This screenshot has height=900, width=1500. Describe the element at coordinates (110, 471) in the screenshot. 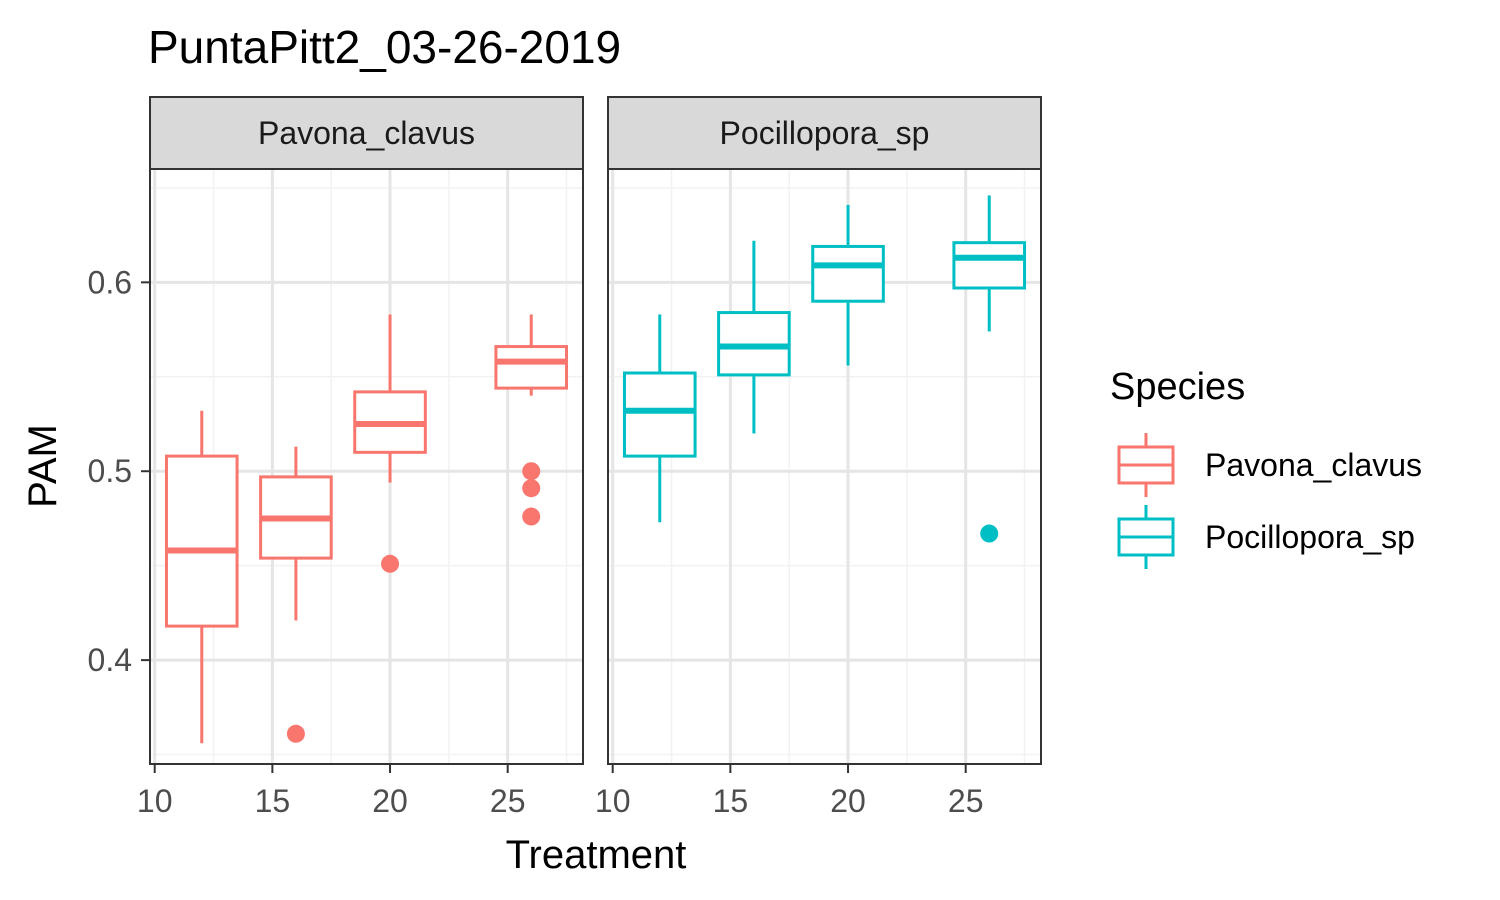

I see `y-tick-label: 0.5` at that location.